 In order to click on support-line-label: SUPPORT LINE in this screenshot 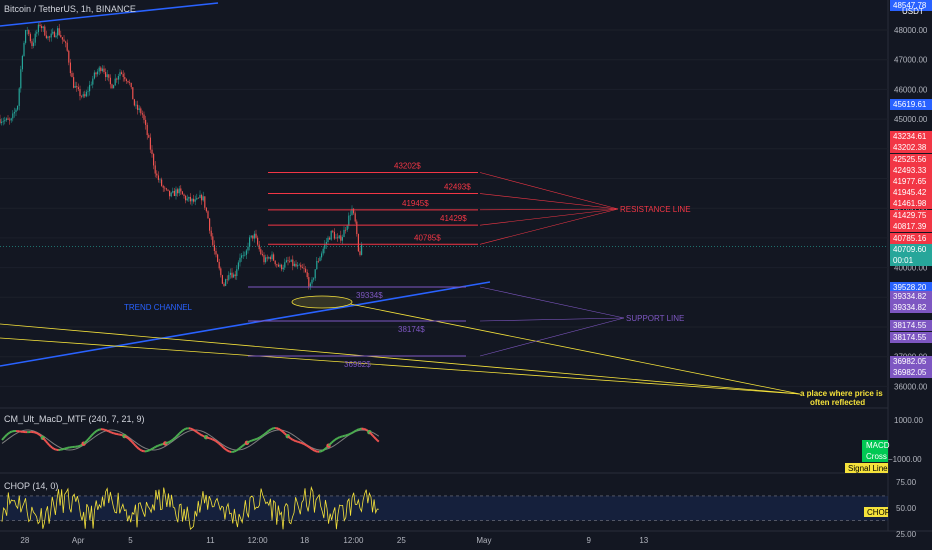, I will do `click(655, 318)`.